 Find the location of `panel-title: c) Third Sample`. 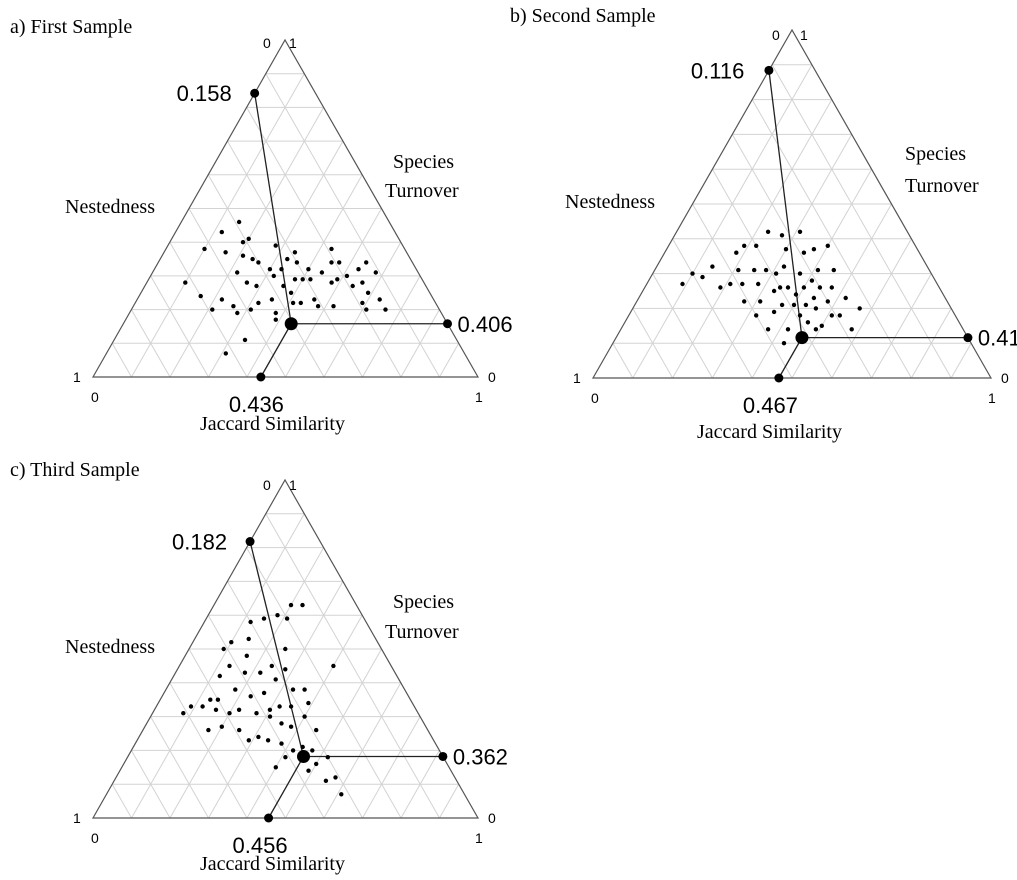

panel-title: c) Third Sample is located at coordinates (75, 470).